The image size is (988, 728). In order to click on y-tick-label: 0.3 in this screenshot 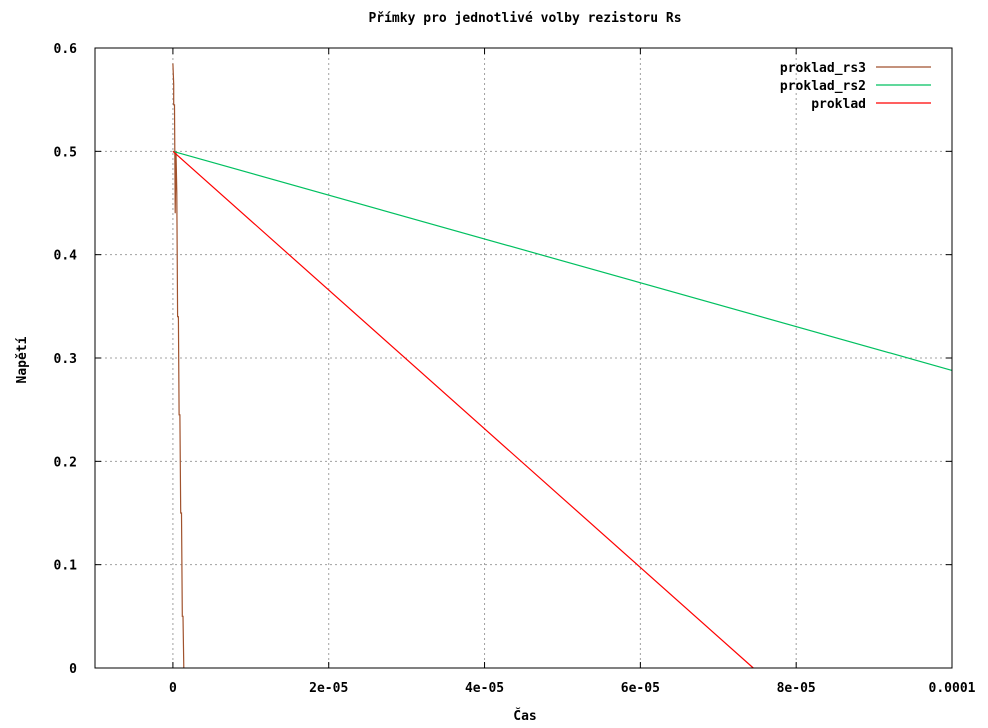, I will do `click(65, 359)`.